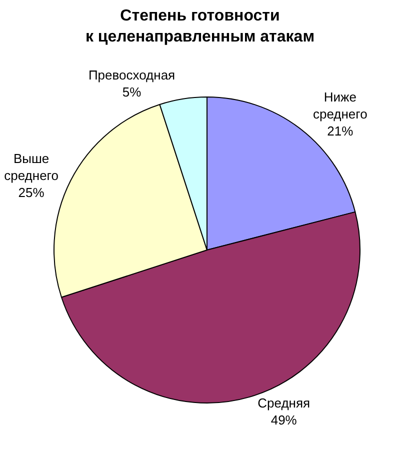 This screenshot has width=400, height=460. Describe the element at coordinates (340, 130) in the screenshot. I see `data-label: 21%` at that location.